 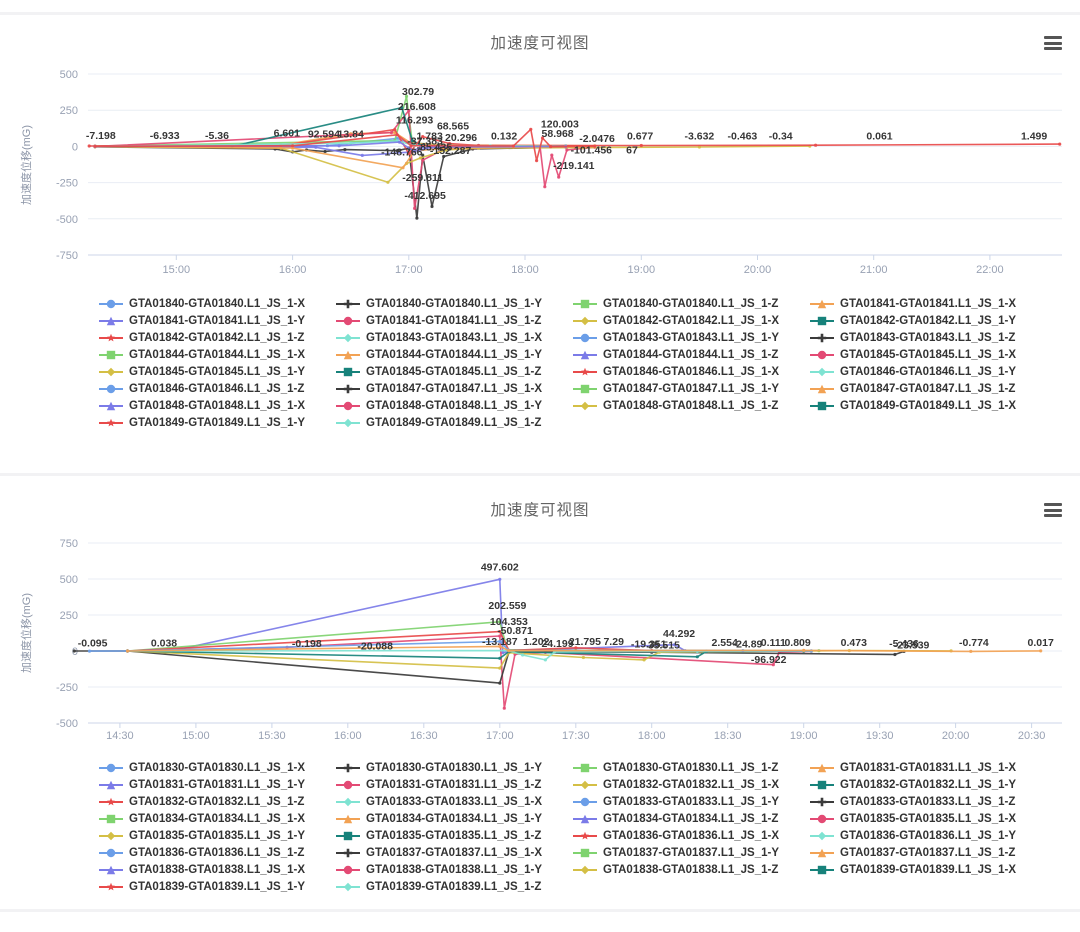 I want to click on legend-item: GTA01842-GTA01842.L1_JS_1-X, so click(x=690, y=320).